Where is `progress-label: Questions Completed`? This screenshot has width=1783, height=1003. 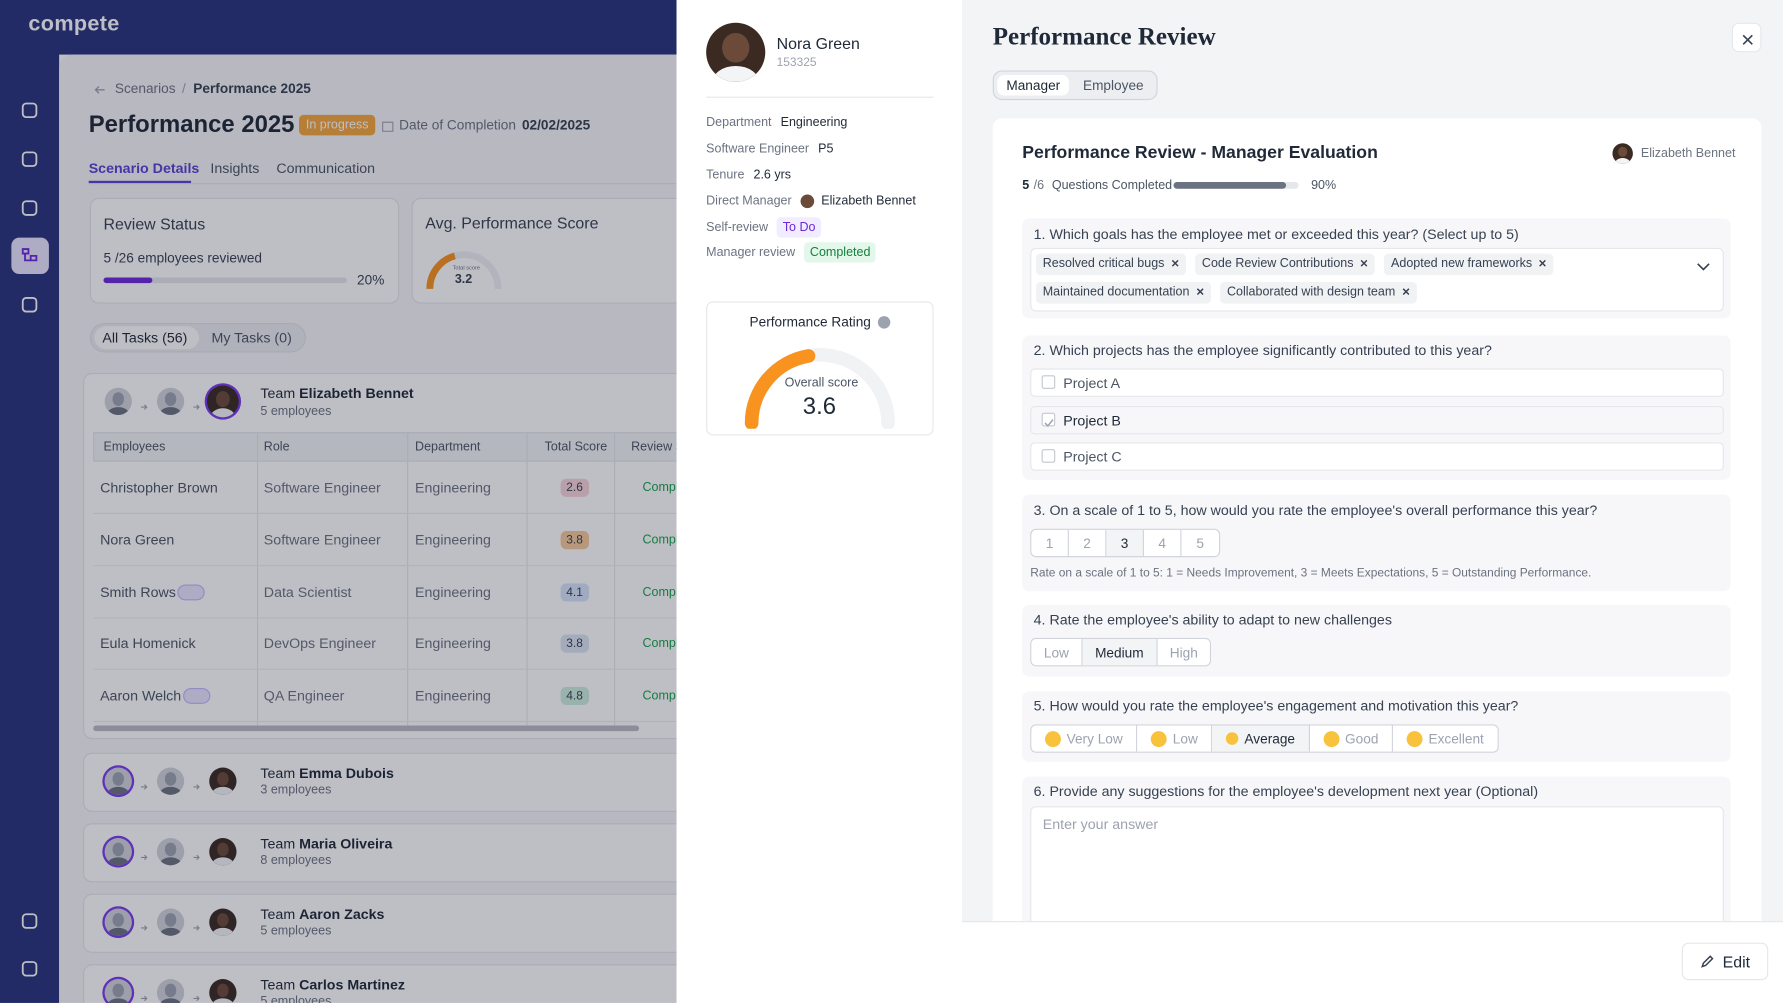
progress-label: Questions Completed is located at coordinates (1112, 185).